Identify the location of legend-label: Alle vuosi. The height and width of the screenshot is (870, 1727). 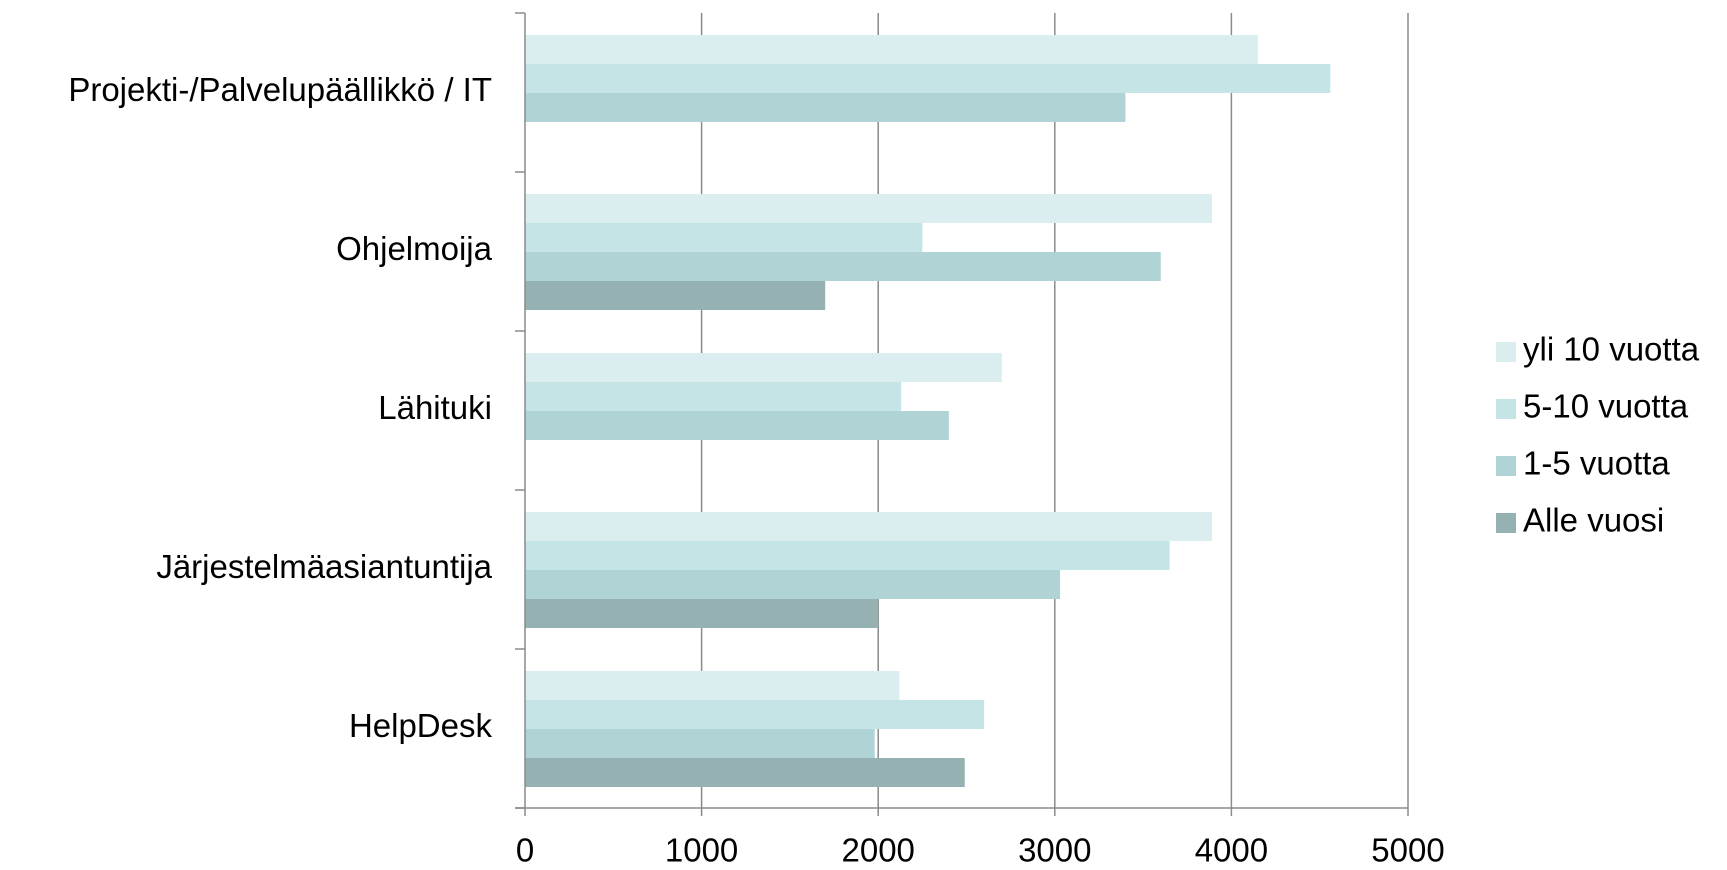
(1593, 520).